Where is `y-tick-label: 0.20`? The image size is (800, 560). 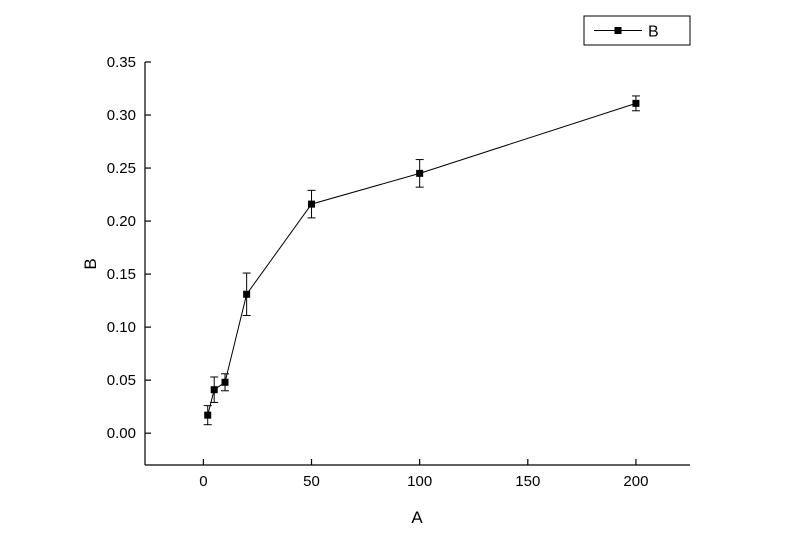
y-tick-label: 0.20 is located at coordinates (121, 221).